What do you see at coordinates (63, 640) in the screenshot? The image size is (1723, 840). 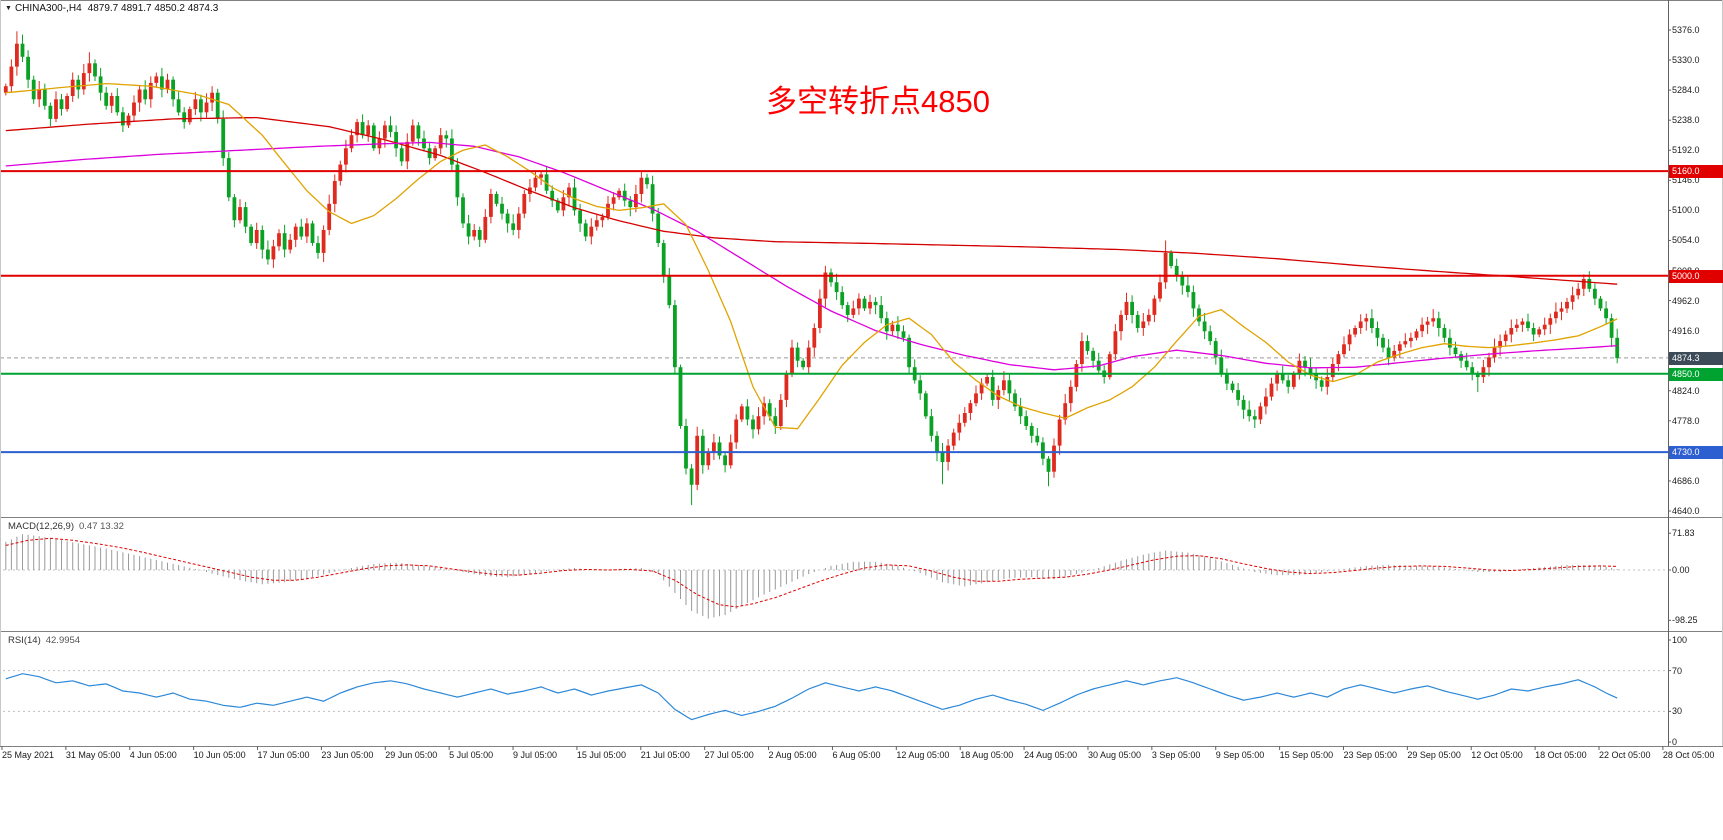 I see `rsi-value: 42.9954` at bounding box center [63, 640].